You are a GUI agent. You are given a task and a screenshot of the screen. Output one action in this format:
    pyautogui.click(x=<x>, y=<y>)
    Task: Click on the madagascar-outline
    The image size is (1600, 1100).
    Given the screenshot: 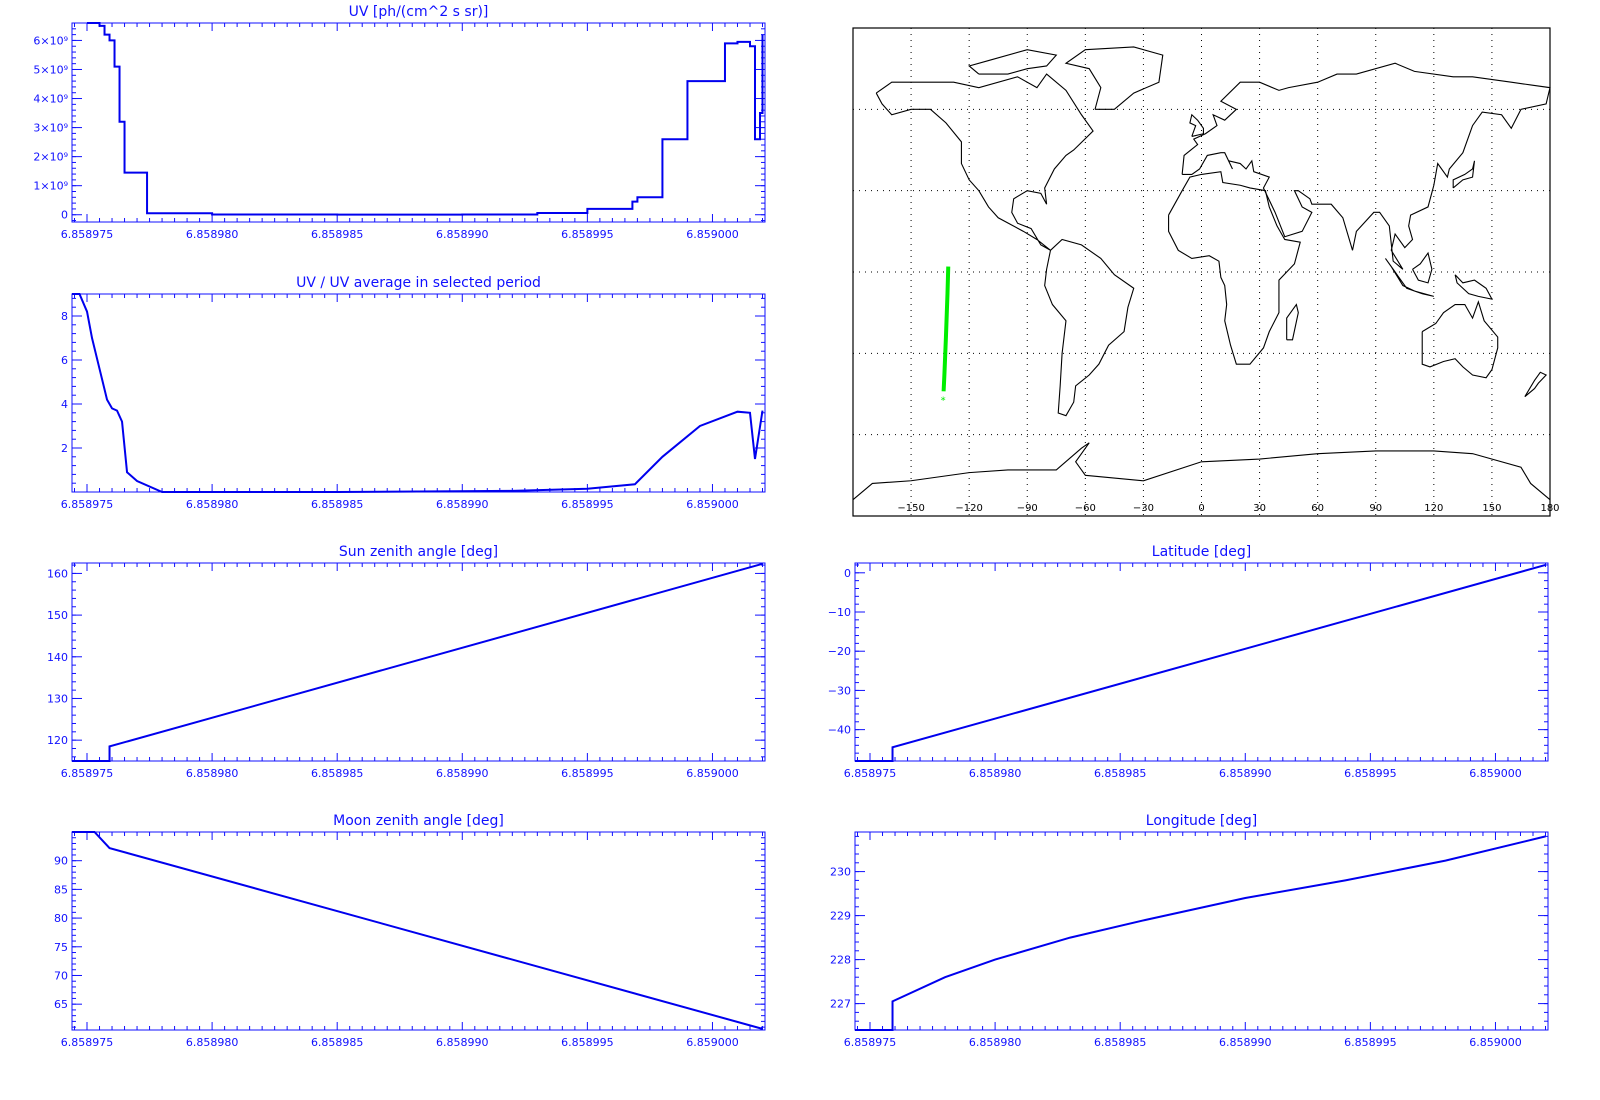 What is the action you would take?
    pyautogui.click(x=1292, y=322)
    